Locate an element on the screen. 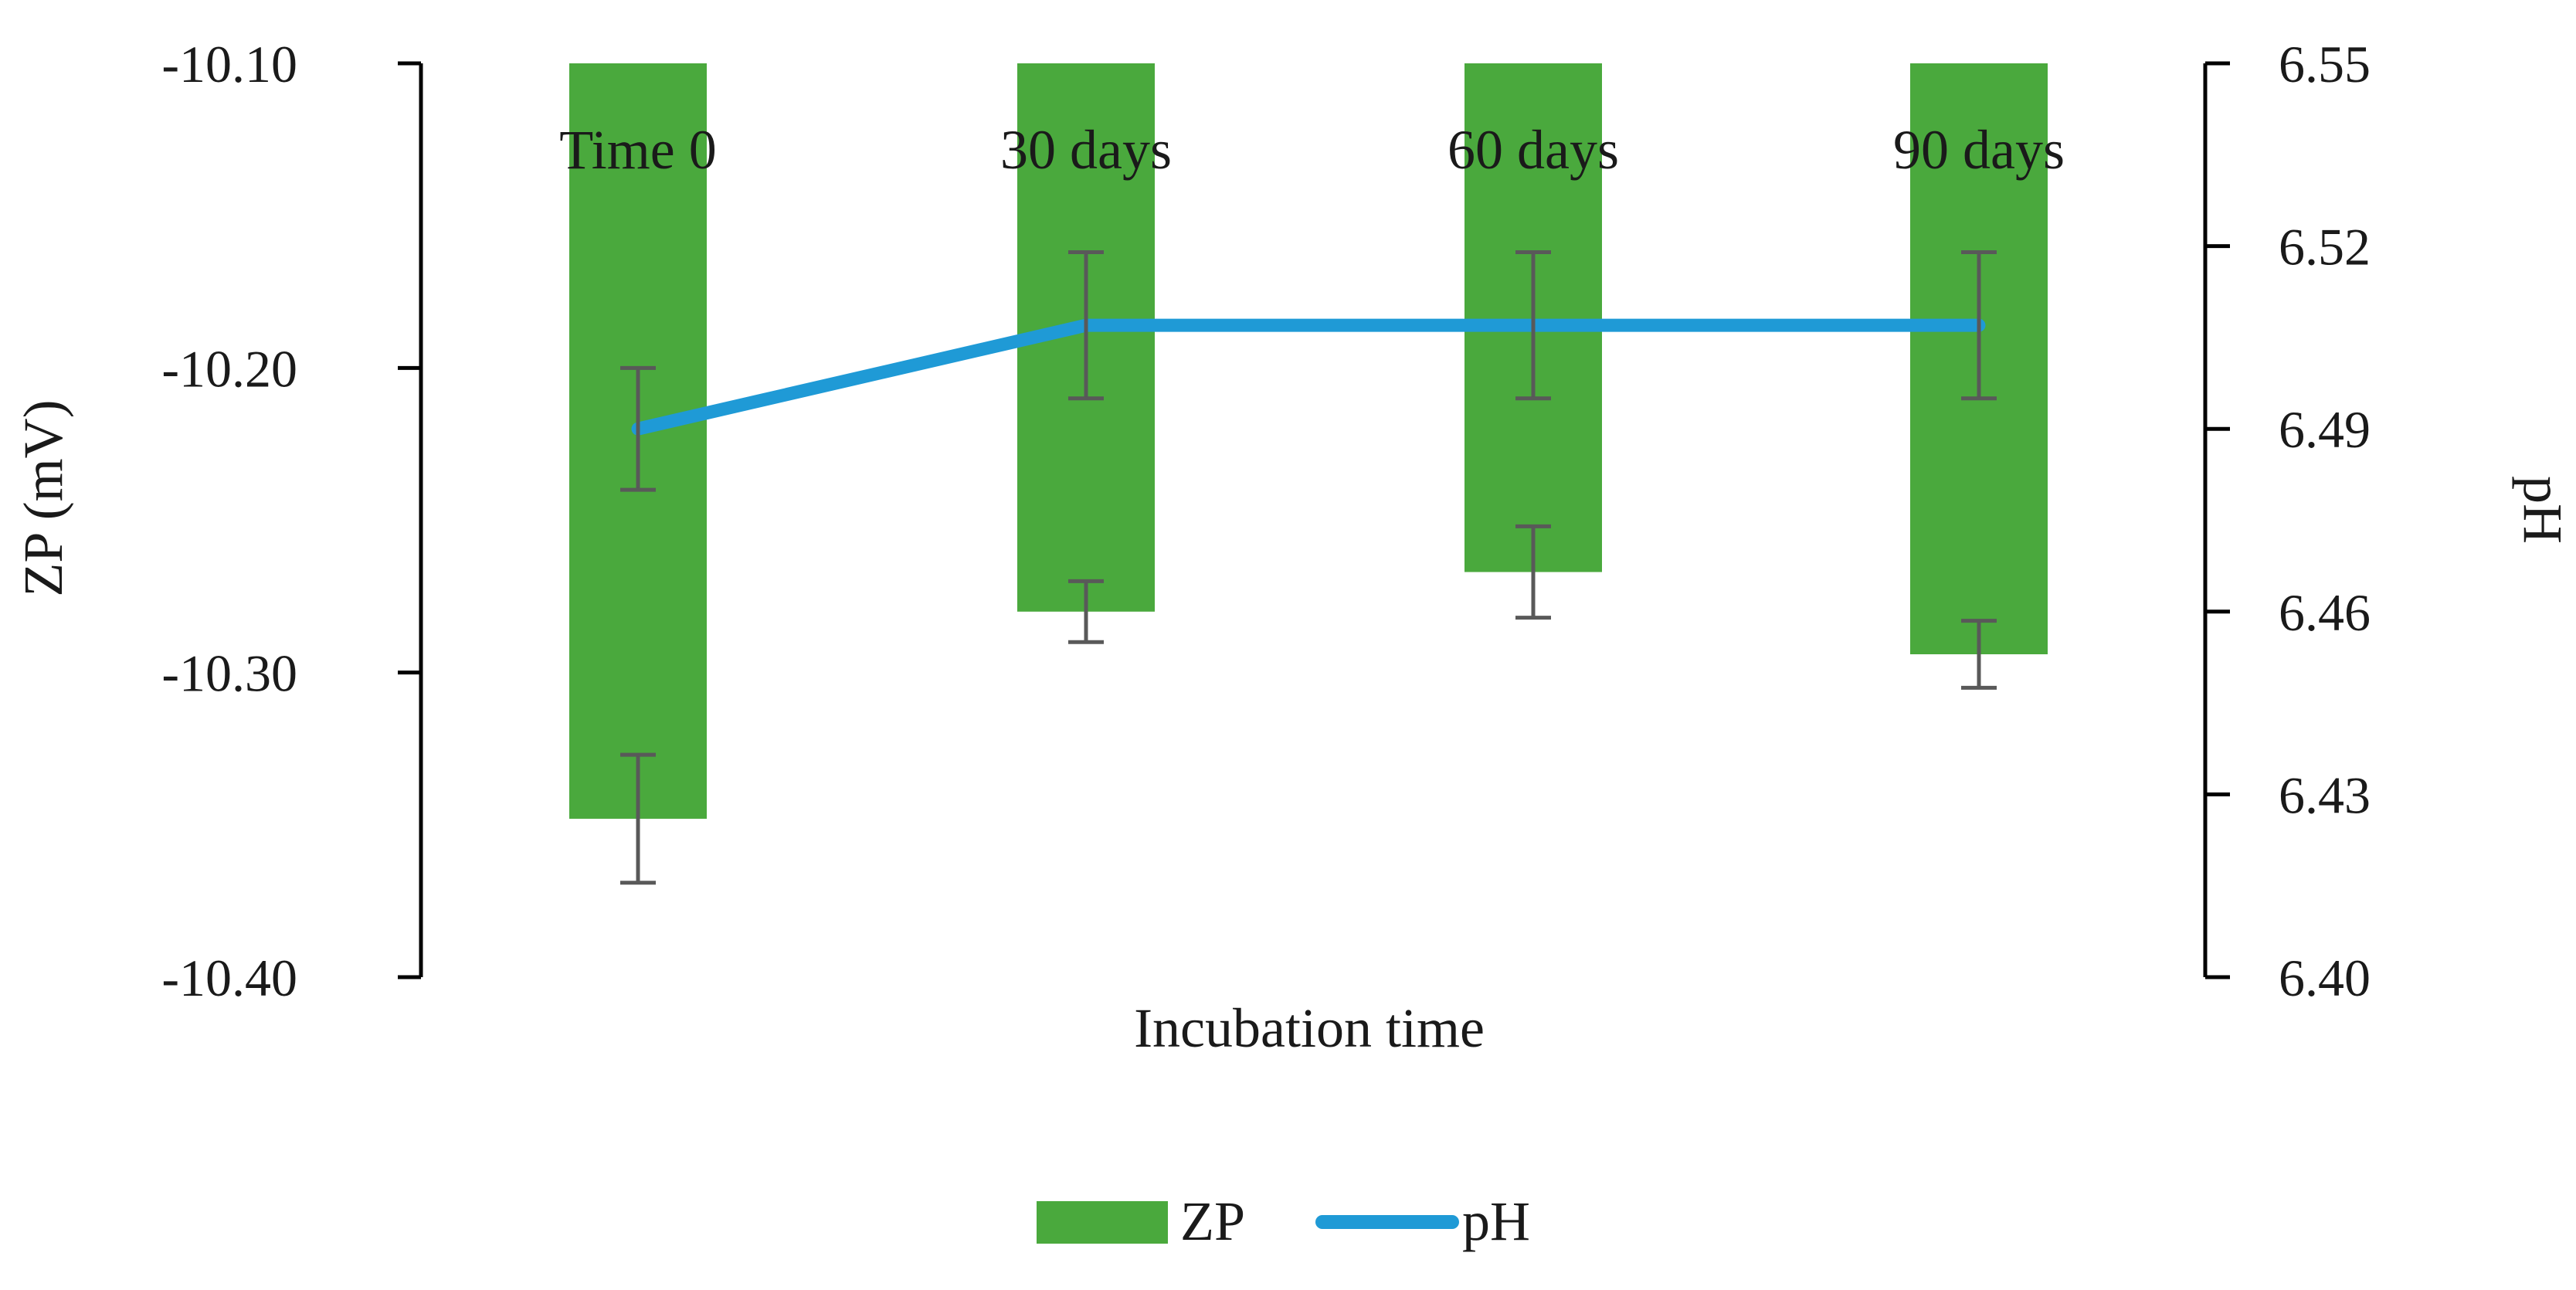 The height and width of the screenshot is (1290, 2576). left-tick-label: -10.40 is located at coordinates (229, 978).